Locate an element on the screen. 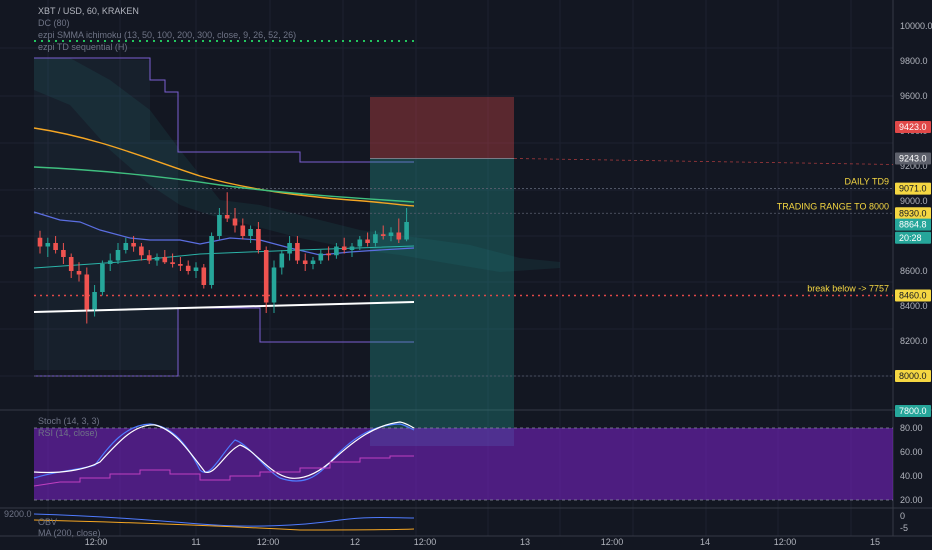 The image size is (932, 550). obv-pane: 0-5 is located at coordinates (470, 522).